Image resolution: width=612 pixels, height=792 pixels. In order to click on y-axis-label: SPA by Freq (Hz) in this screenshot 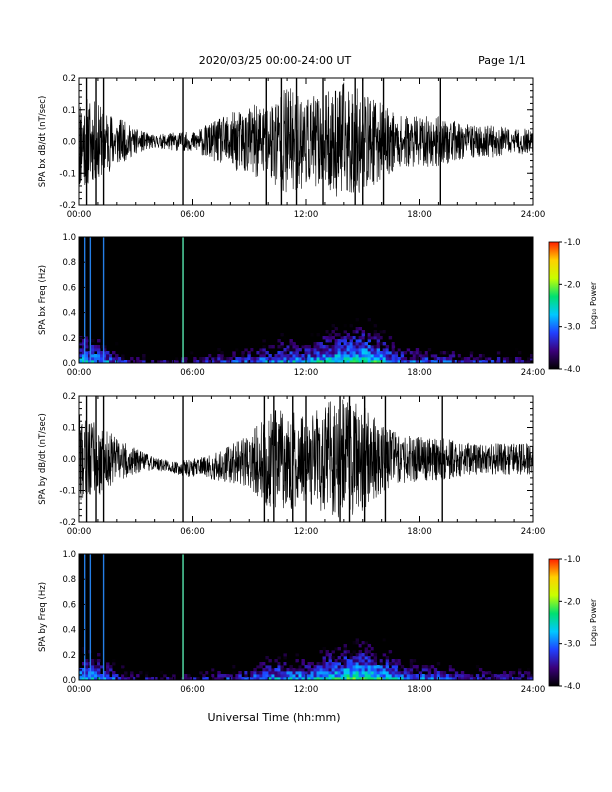, I will do `click(43, 617)`.